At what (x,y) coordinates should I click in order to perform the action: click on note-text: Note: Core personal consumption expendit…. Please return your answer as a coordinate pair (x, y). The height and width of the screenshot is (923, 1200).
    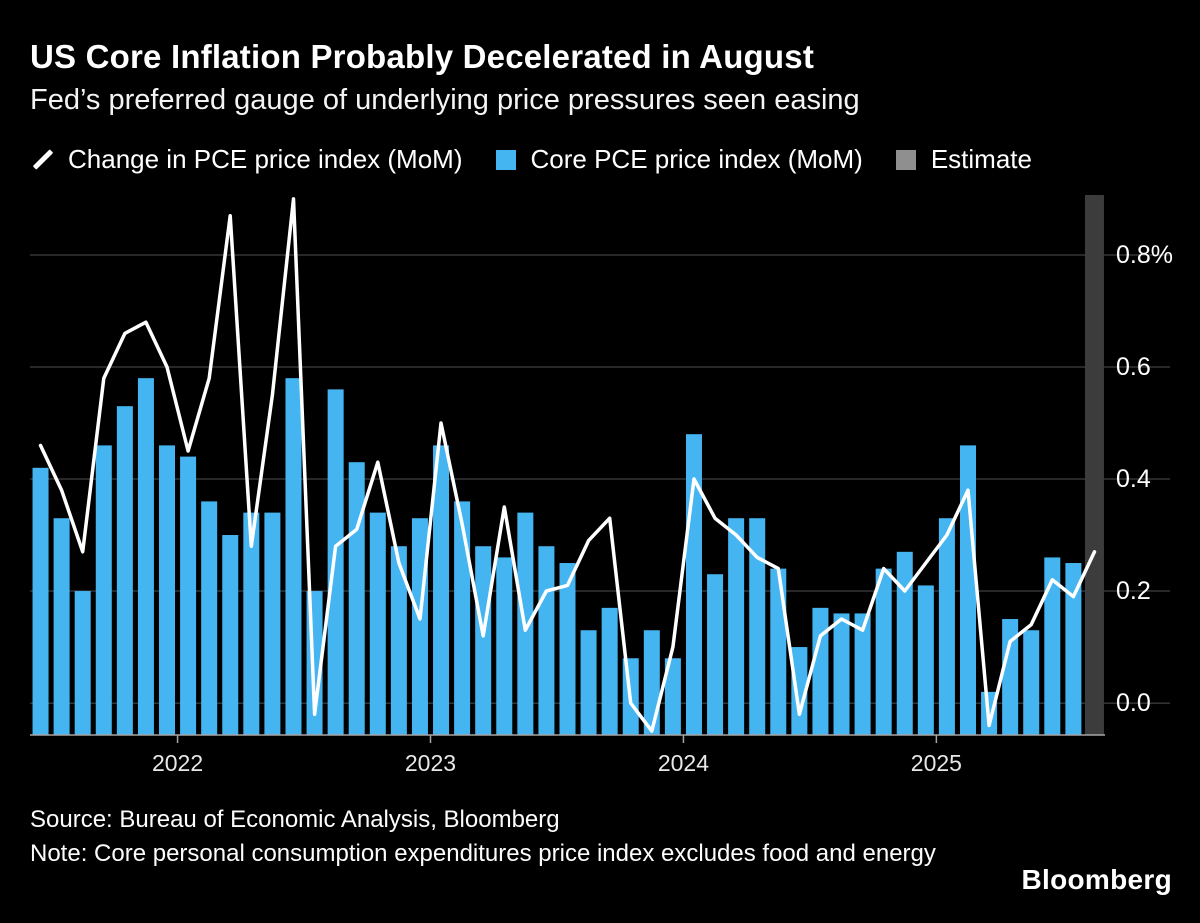
    Looking at the image, I should click on (483, 853).